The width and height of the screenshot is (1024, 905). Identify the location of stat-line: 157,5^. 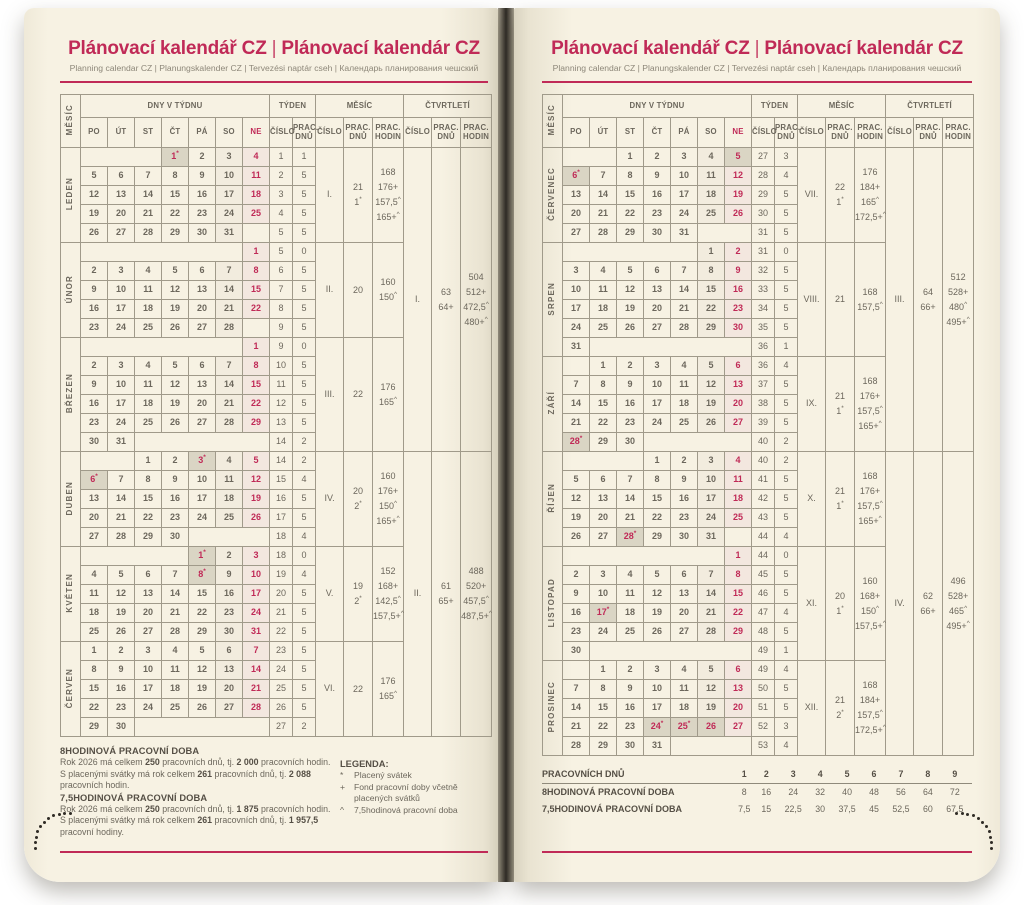
(870, 714).